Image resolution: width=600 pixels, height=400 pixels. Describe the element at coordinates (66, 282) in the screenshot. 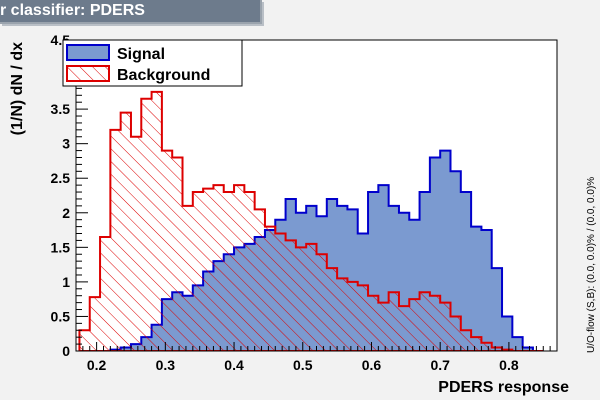

I see `y-tick-label: 1` at that location.